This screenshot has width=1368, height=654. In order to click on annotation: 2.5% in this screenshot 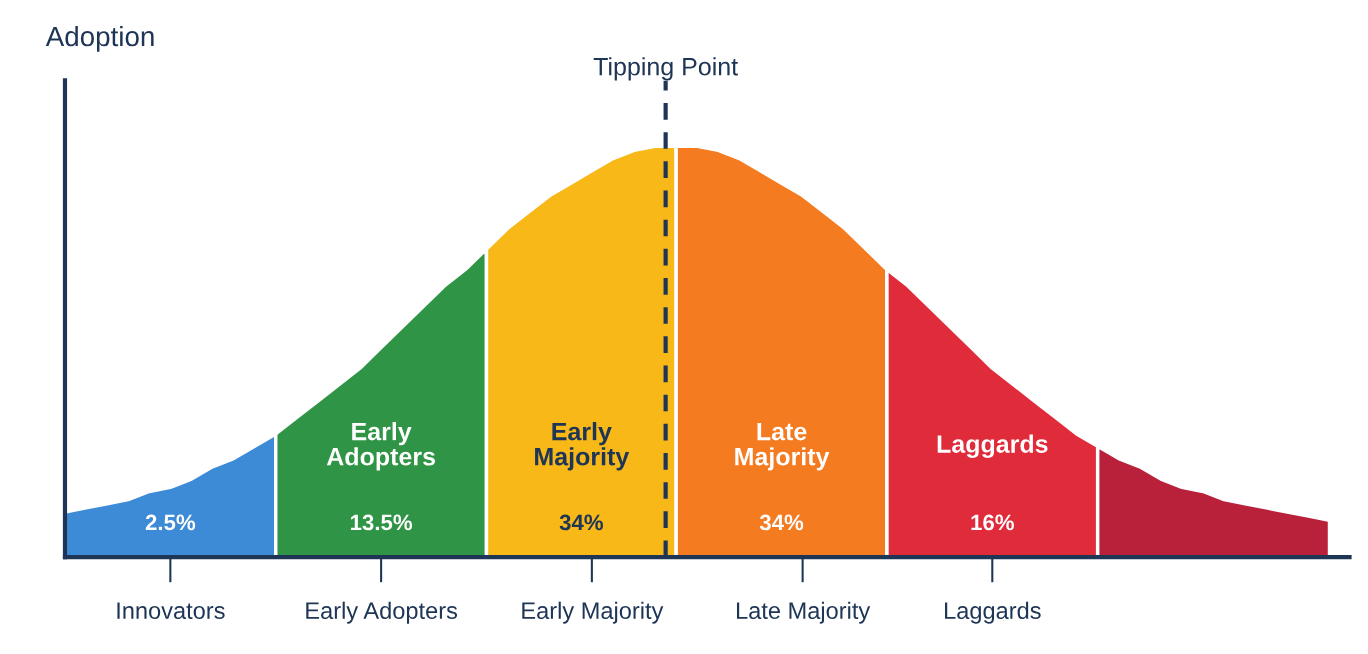, I will do `click(170, 522)`.